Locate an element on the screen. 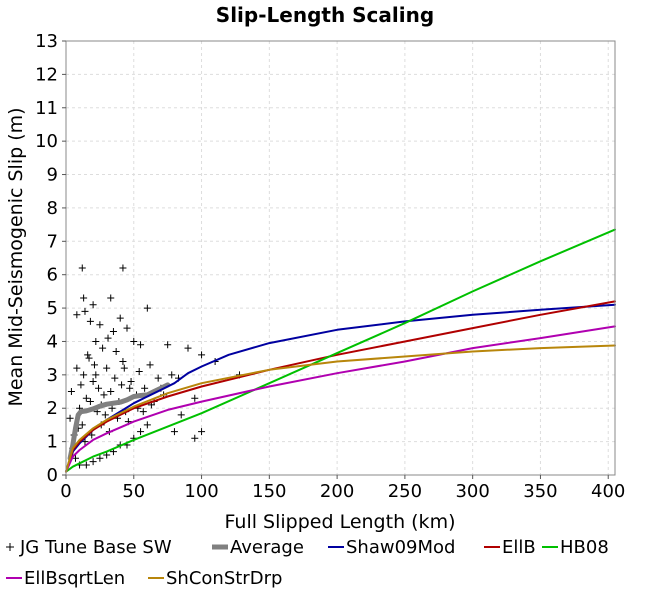  legend-label: JG Tune Base SW is located at coordinates (95, 547).